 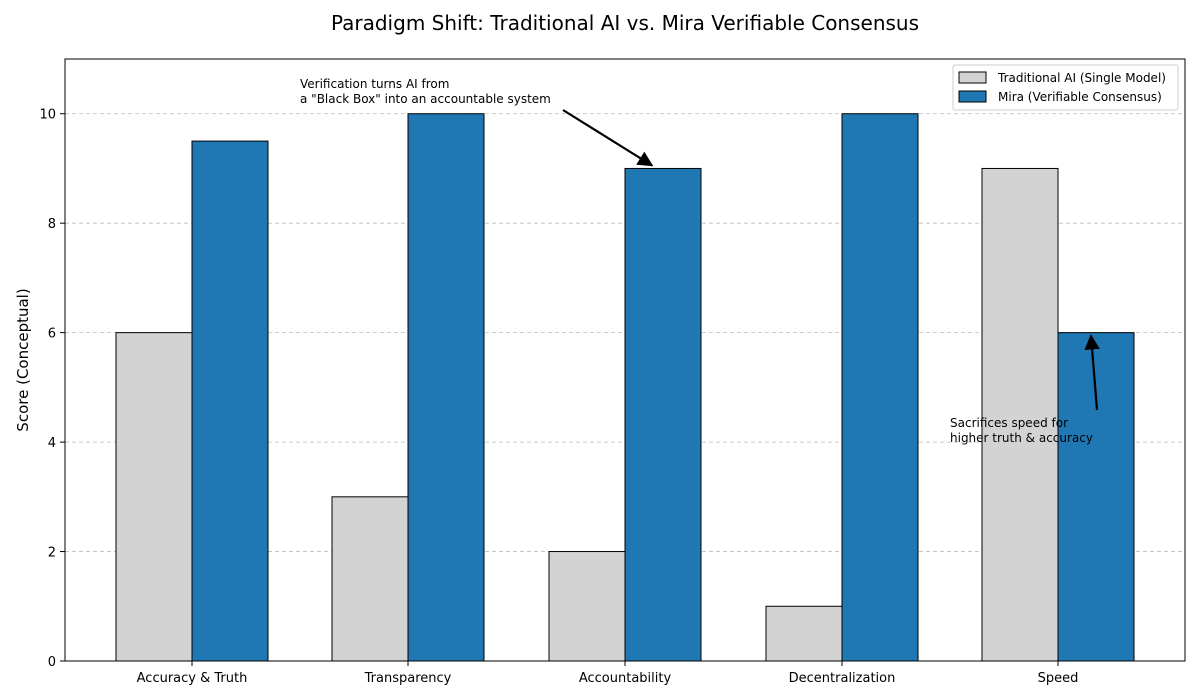 What do you see at coordinates (1092, 372) in the screenshot?
I see `annotation-arrow-speed` at bounding box center [1092, 372].